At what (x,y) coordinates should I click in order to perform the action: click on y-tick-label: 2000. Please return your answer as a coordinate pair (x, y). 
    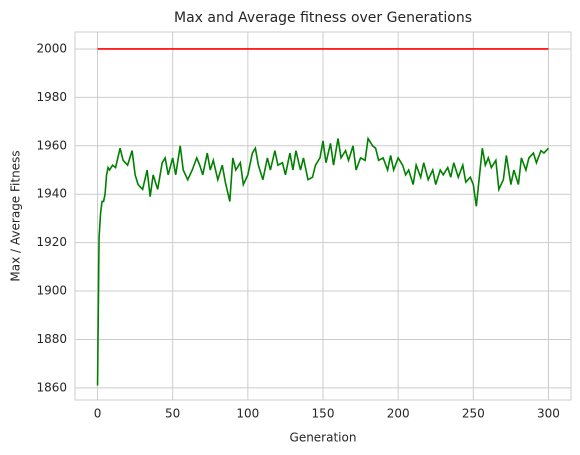
    Looking at the image, I should click on (51, 48).